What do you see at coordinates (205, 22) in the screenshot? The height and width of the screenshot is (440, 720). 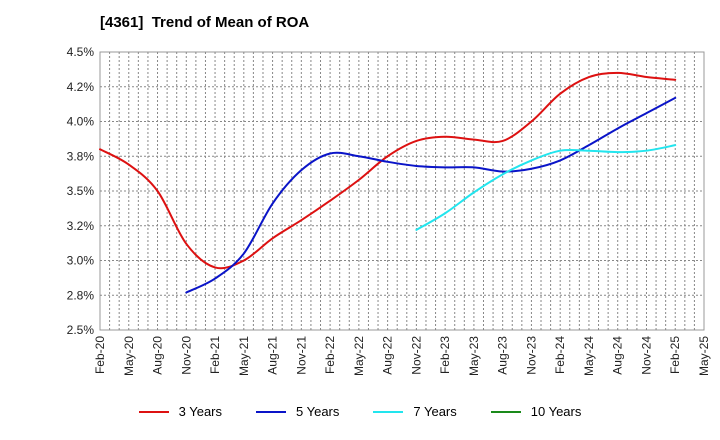 I see `chart-title: [4361] Trend of Mean of ROA` at bounding box center [205, 22].